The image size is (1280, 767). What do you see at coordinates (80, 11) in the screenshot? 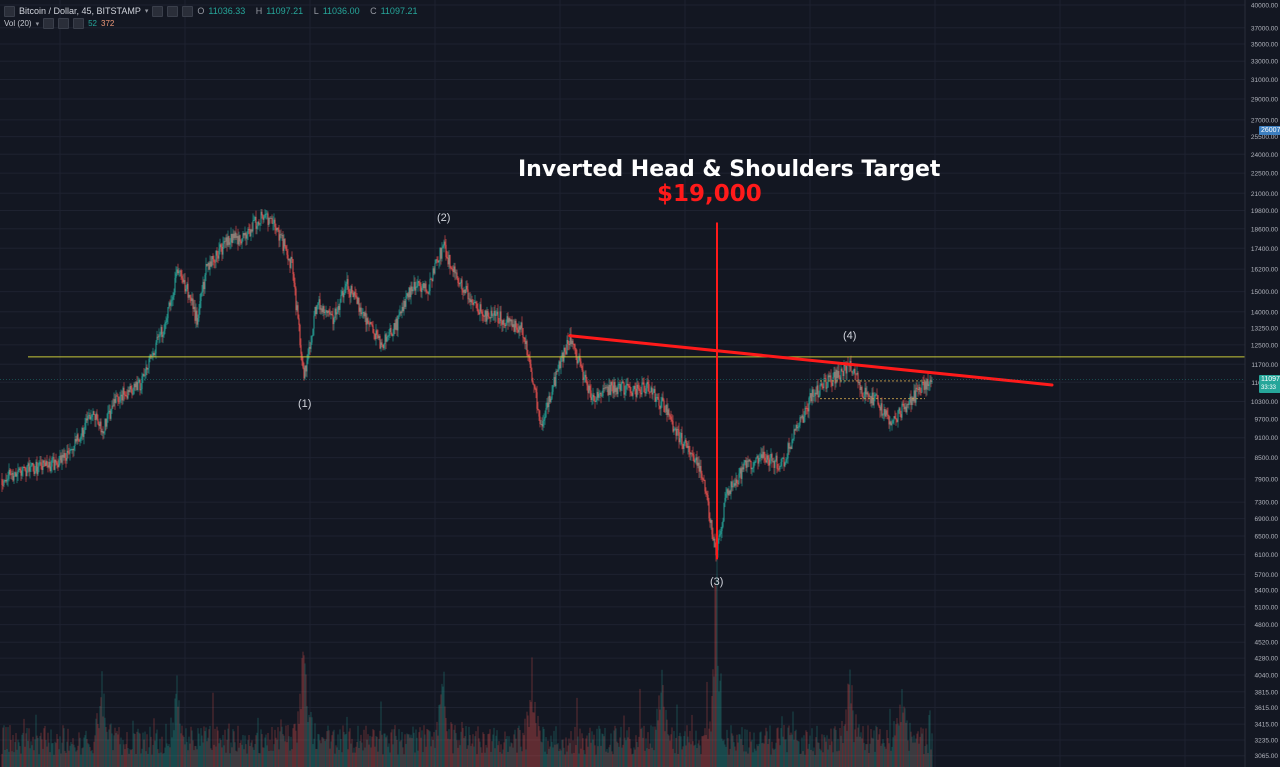
I see `symbol-name: Bitcoin / Dollar, 45, BITSTAMP` at bounding box center [80, 11].